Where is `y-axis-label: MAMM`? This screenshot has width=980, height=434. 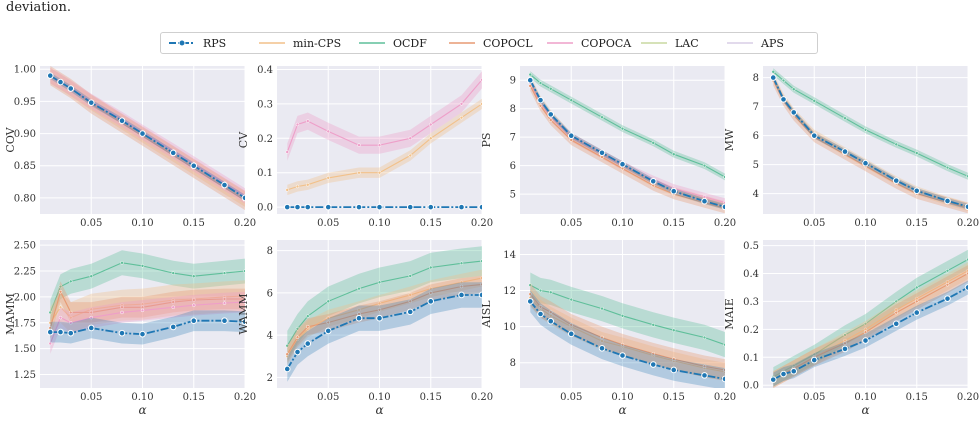 y-axis-label: MAMM is located at coordinates (10, 314).